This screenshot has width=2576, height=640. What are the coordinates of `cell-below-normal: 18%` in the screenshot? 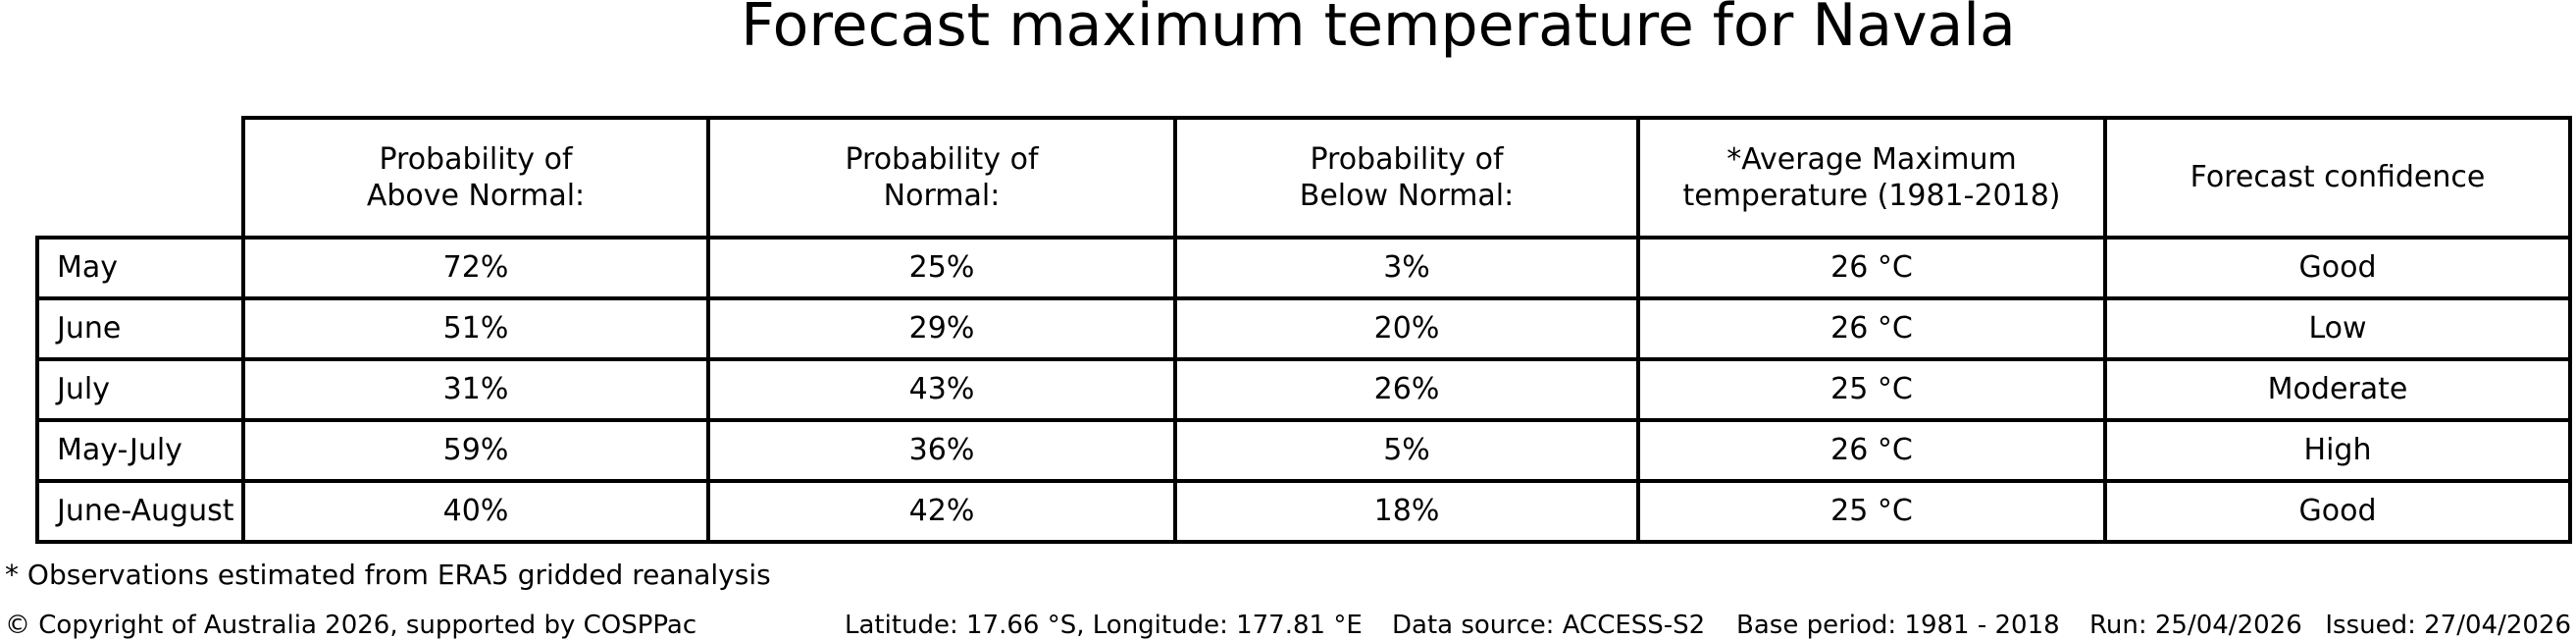 It's located at (1406, 512).